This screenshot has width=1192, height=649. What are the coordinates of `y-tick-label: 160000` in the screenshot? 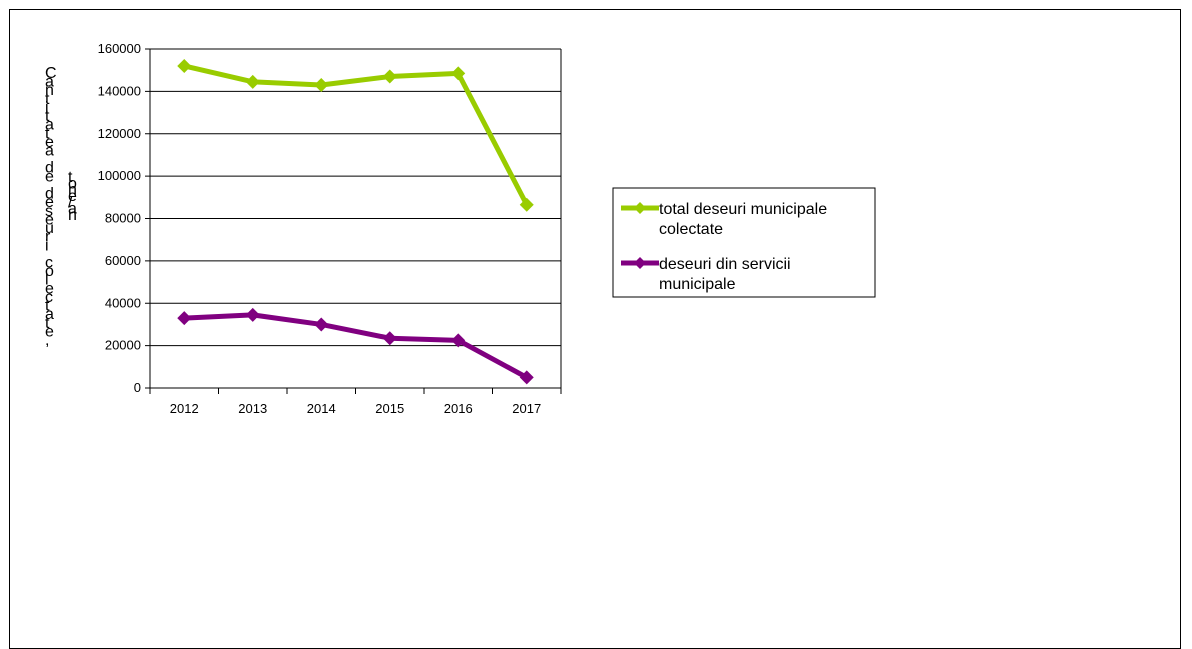 It's located at (119, 48).